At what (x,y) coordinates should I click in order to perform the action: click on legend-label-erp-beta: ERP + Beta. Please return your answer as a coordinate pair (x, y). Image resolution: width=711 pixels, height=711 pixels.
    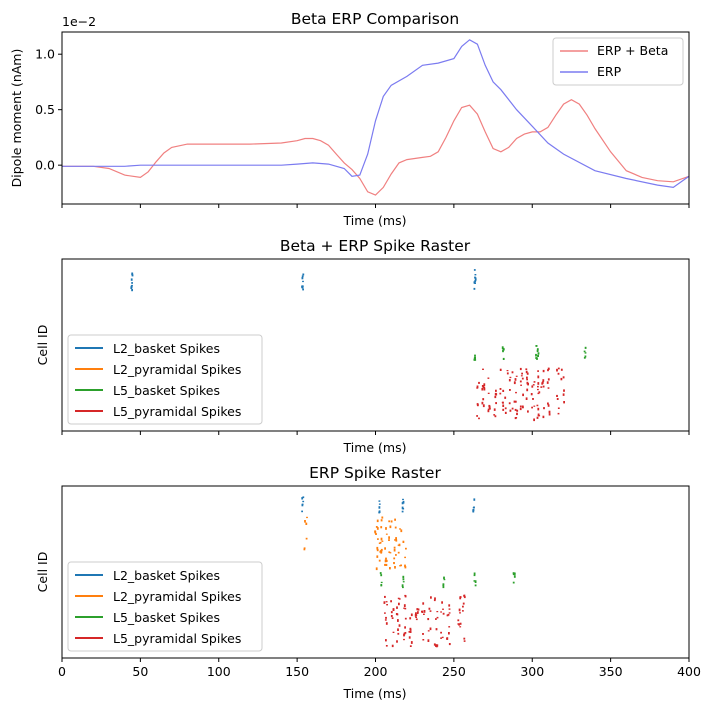
    Looking at the image, I should click on (632, 50).